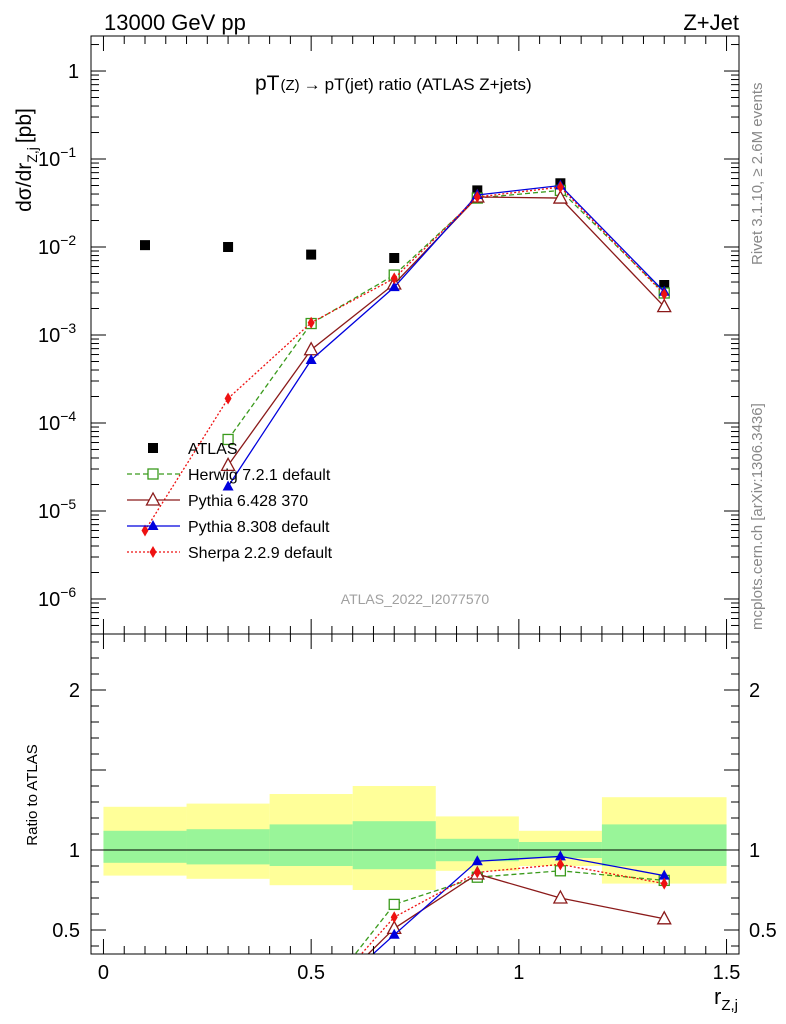  Describe the element at coordinates (74, 691) in the screenshot. I see `ratio-y-tick-label-left: 2` at that location.